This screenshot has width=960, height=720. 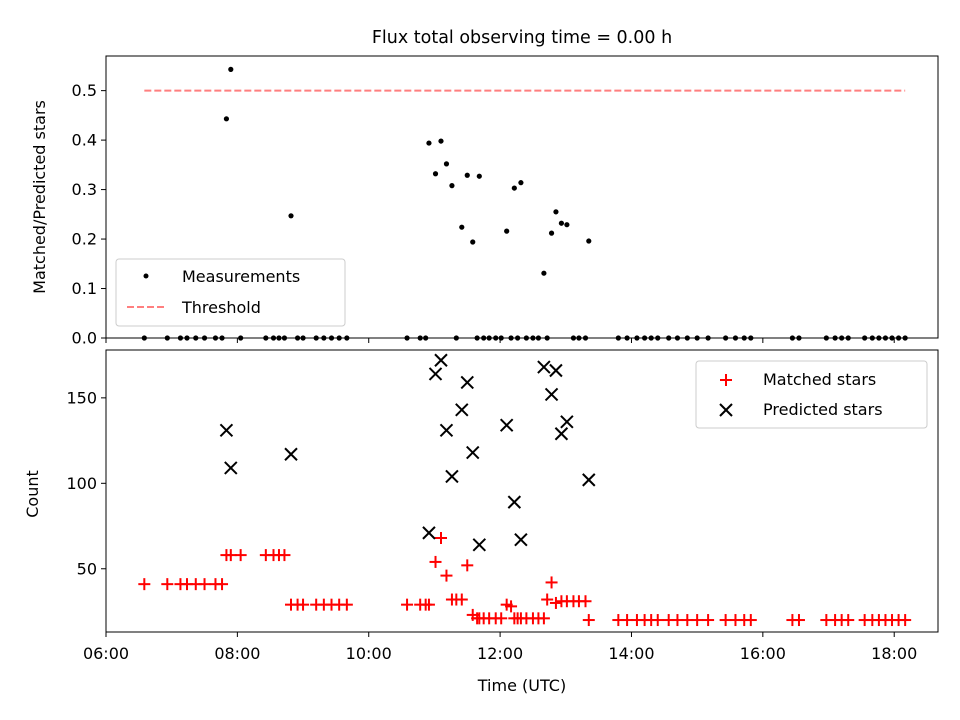 What do you see at coordinates (89, 214) in the screenshot?
I see `top-y-ticks: 0.0 0.1 0.2 0.3 0.4 0.5` at bounding box center [89, 214].